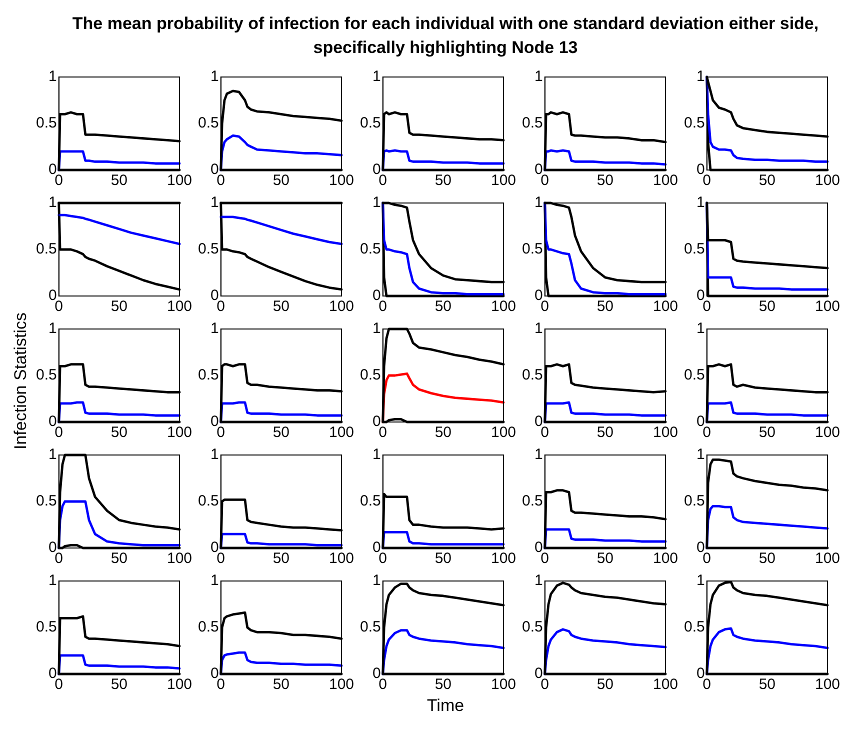 The height and width of the screenshot is (755, 851). Describe the element at coordinates (21, 381) in the screenshot. I see `y-axis-title: Infection Statistics` at that location.